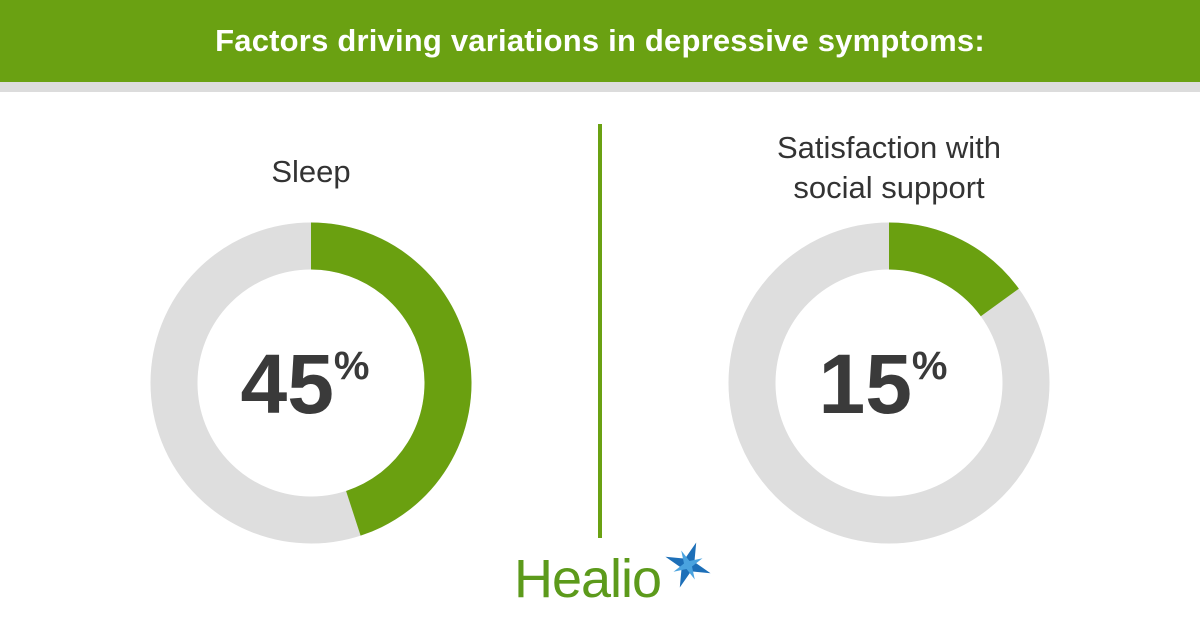  Describe the element at coordinates (889, 167) in the screenshot. I see `chart-title: Satisfaction with social support` at that location.